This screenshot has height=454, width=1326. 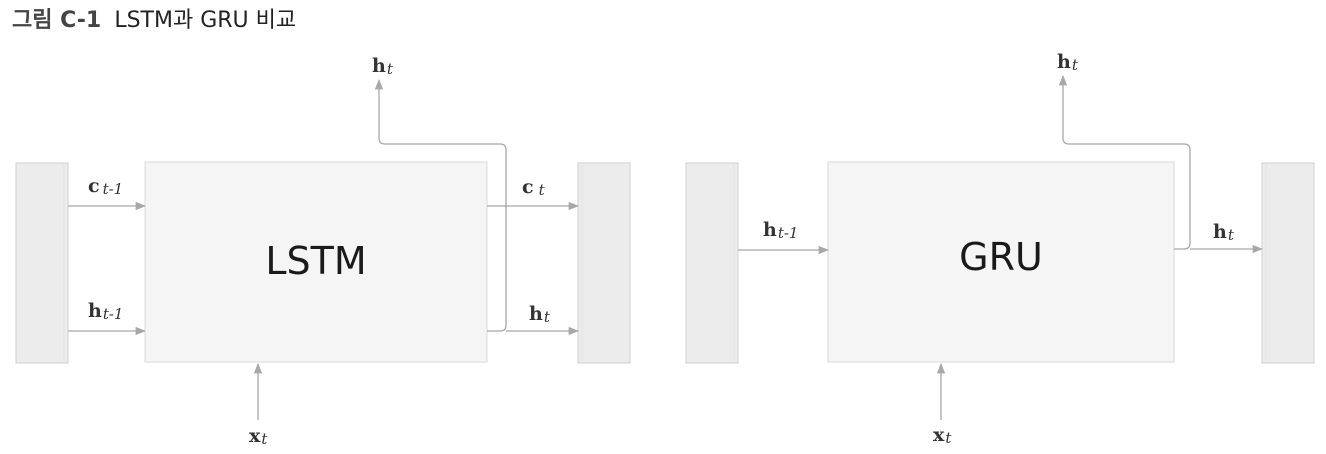 What do you see at coordinates (42, 263) in the screenshot?
I see `lstm-prev-cell` at bounding box center [42, 263].